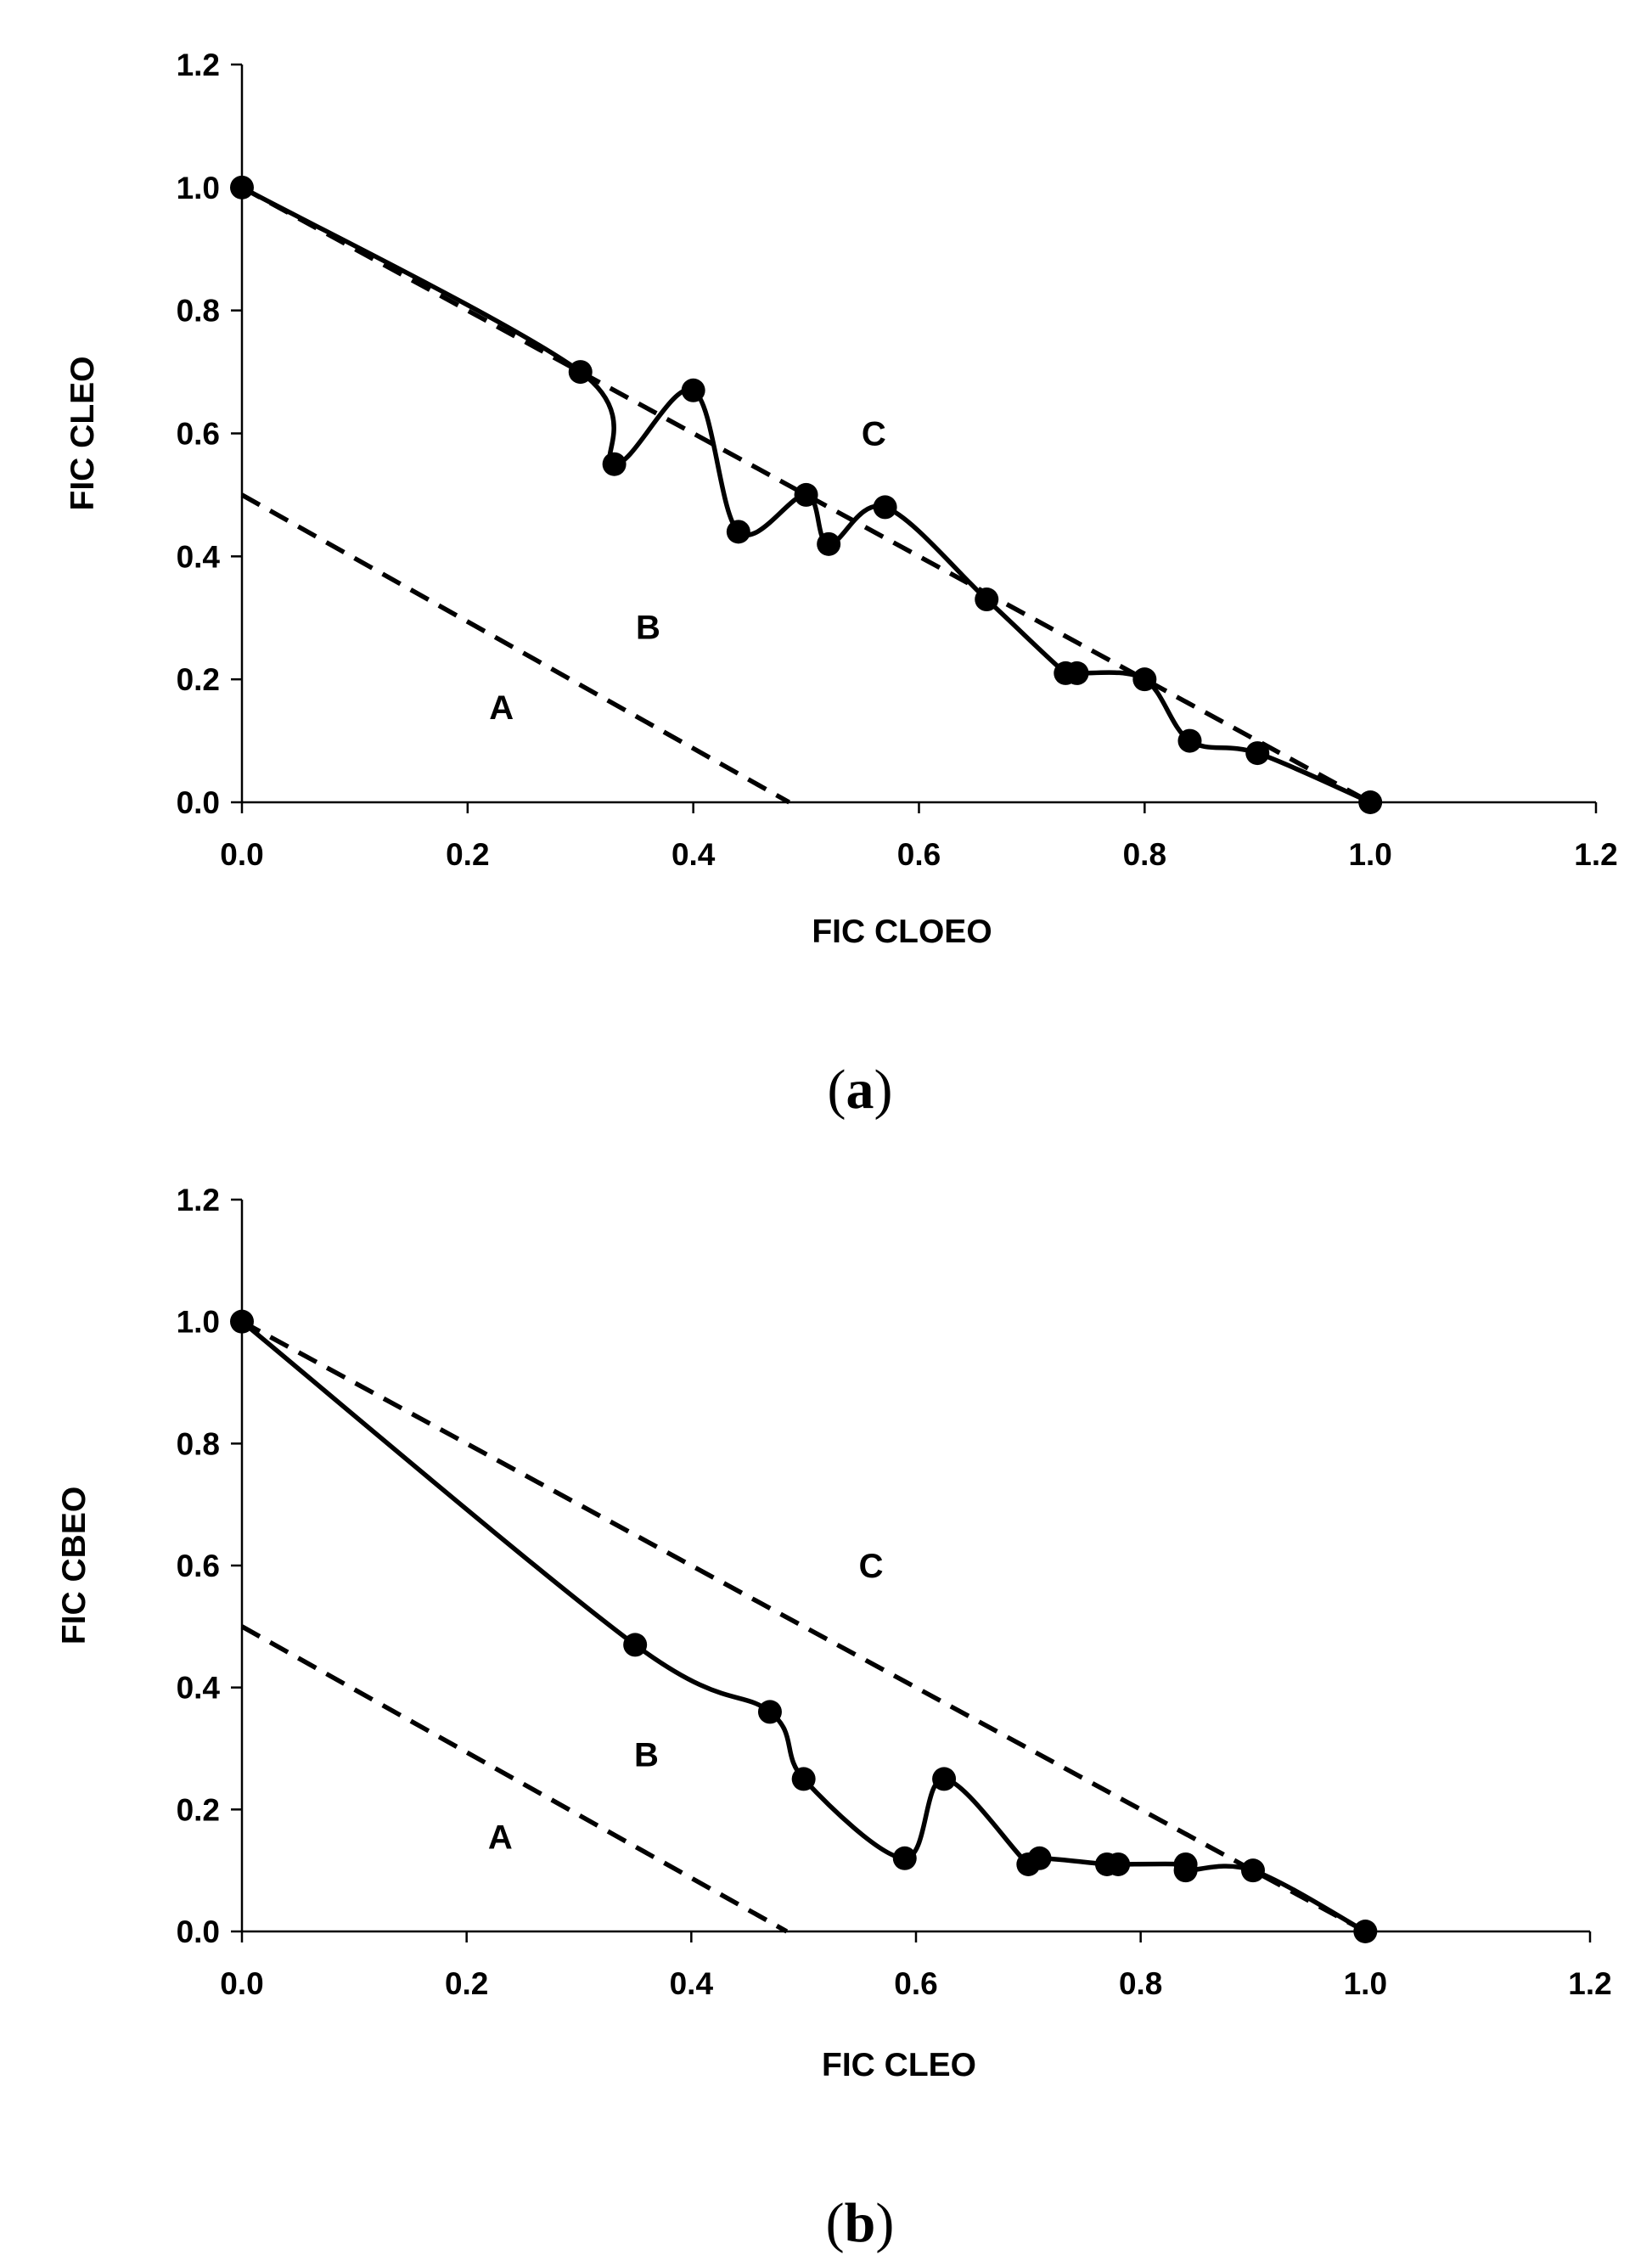  I want to click on panel-a-y-tick-label: 0.8, so click(198, 312).